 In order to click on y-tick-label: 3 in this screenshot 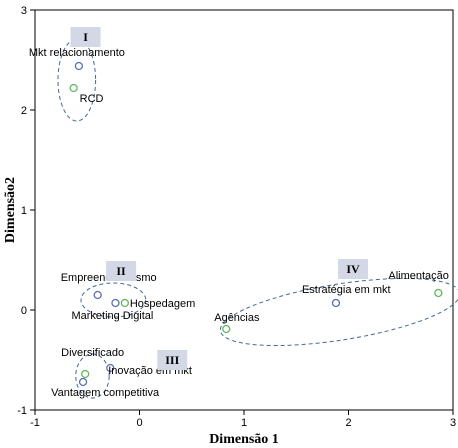, I will do `click(24, 11)`.